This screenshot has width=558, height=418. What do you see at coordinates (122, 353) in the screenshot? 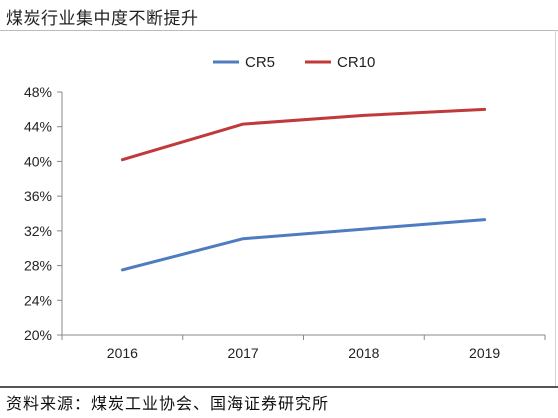
I see `x-tick-label: 2016` at bounding box center [122, 353].